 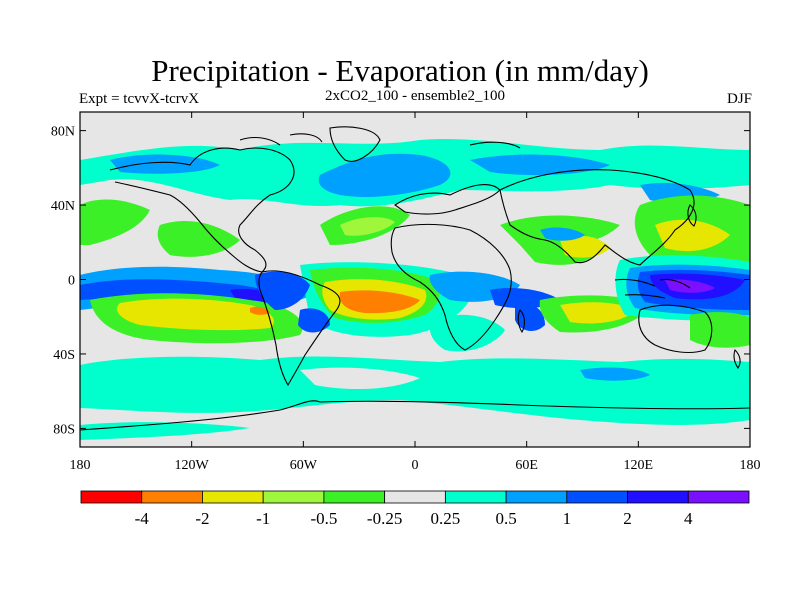 What do you see at coordinates (384, 518) in the screenshot?
I see `colorbar-label: -0.25` at bounding box center [384, 518].